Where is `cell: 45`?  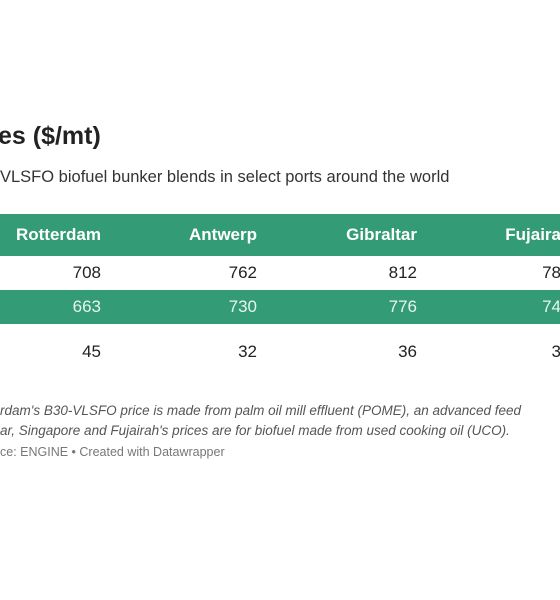
cell: 45 is located at coordinates (91, 351).